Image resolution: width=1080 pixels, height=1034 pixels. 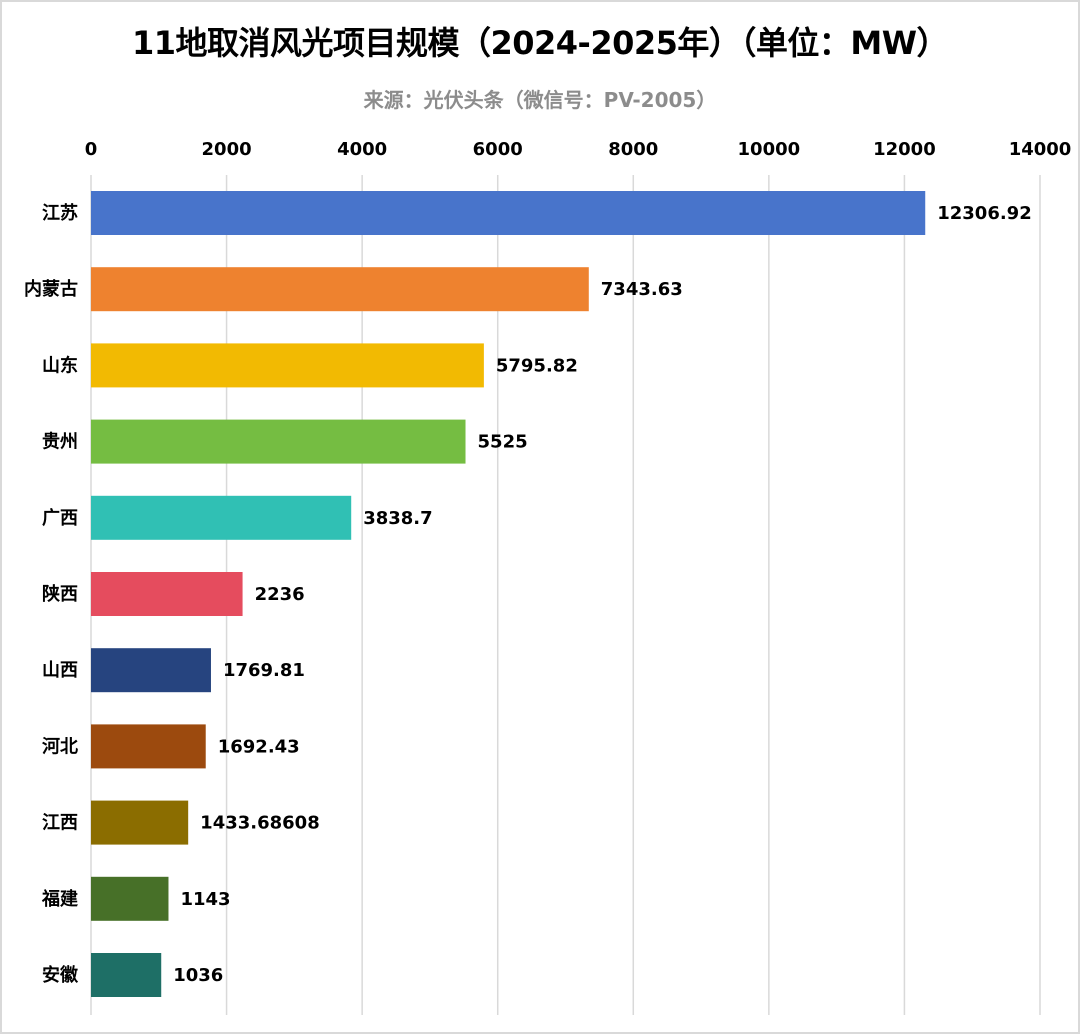 I want to click on data-label: 12306.92, so click(x=984, y=213).